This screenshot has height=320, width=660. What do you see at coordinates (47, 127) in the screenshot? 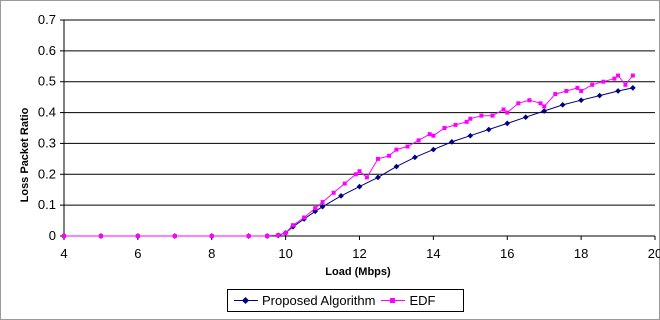
I see `y-tick-labels: 0 0.1 0.2 0.3 0.4 0.5 0.6 0.7` at bounding box center [47, 127].